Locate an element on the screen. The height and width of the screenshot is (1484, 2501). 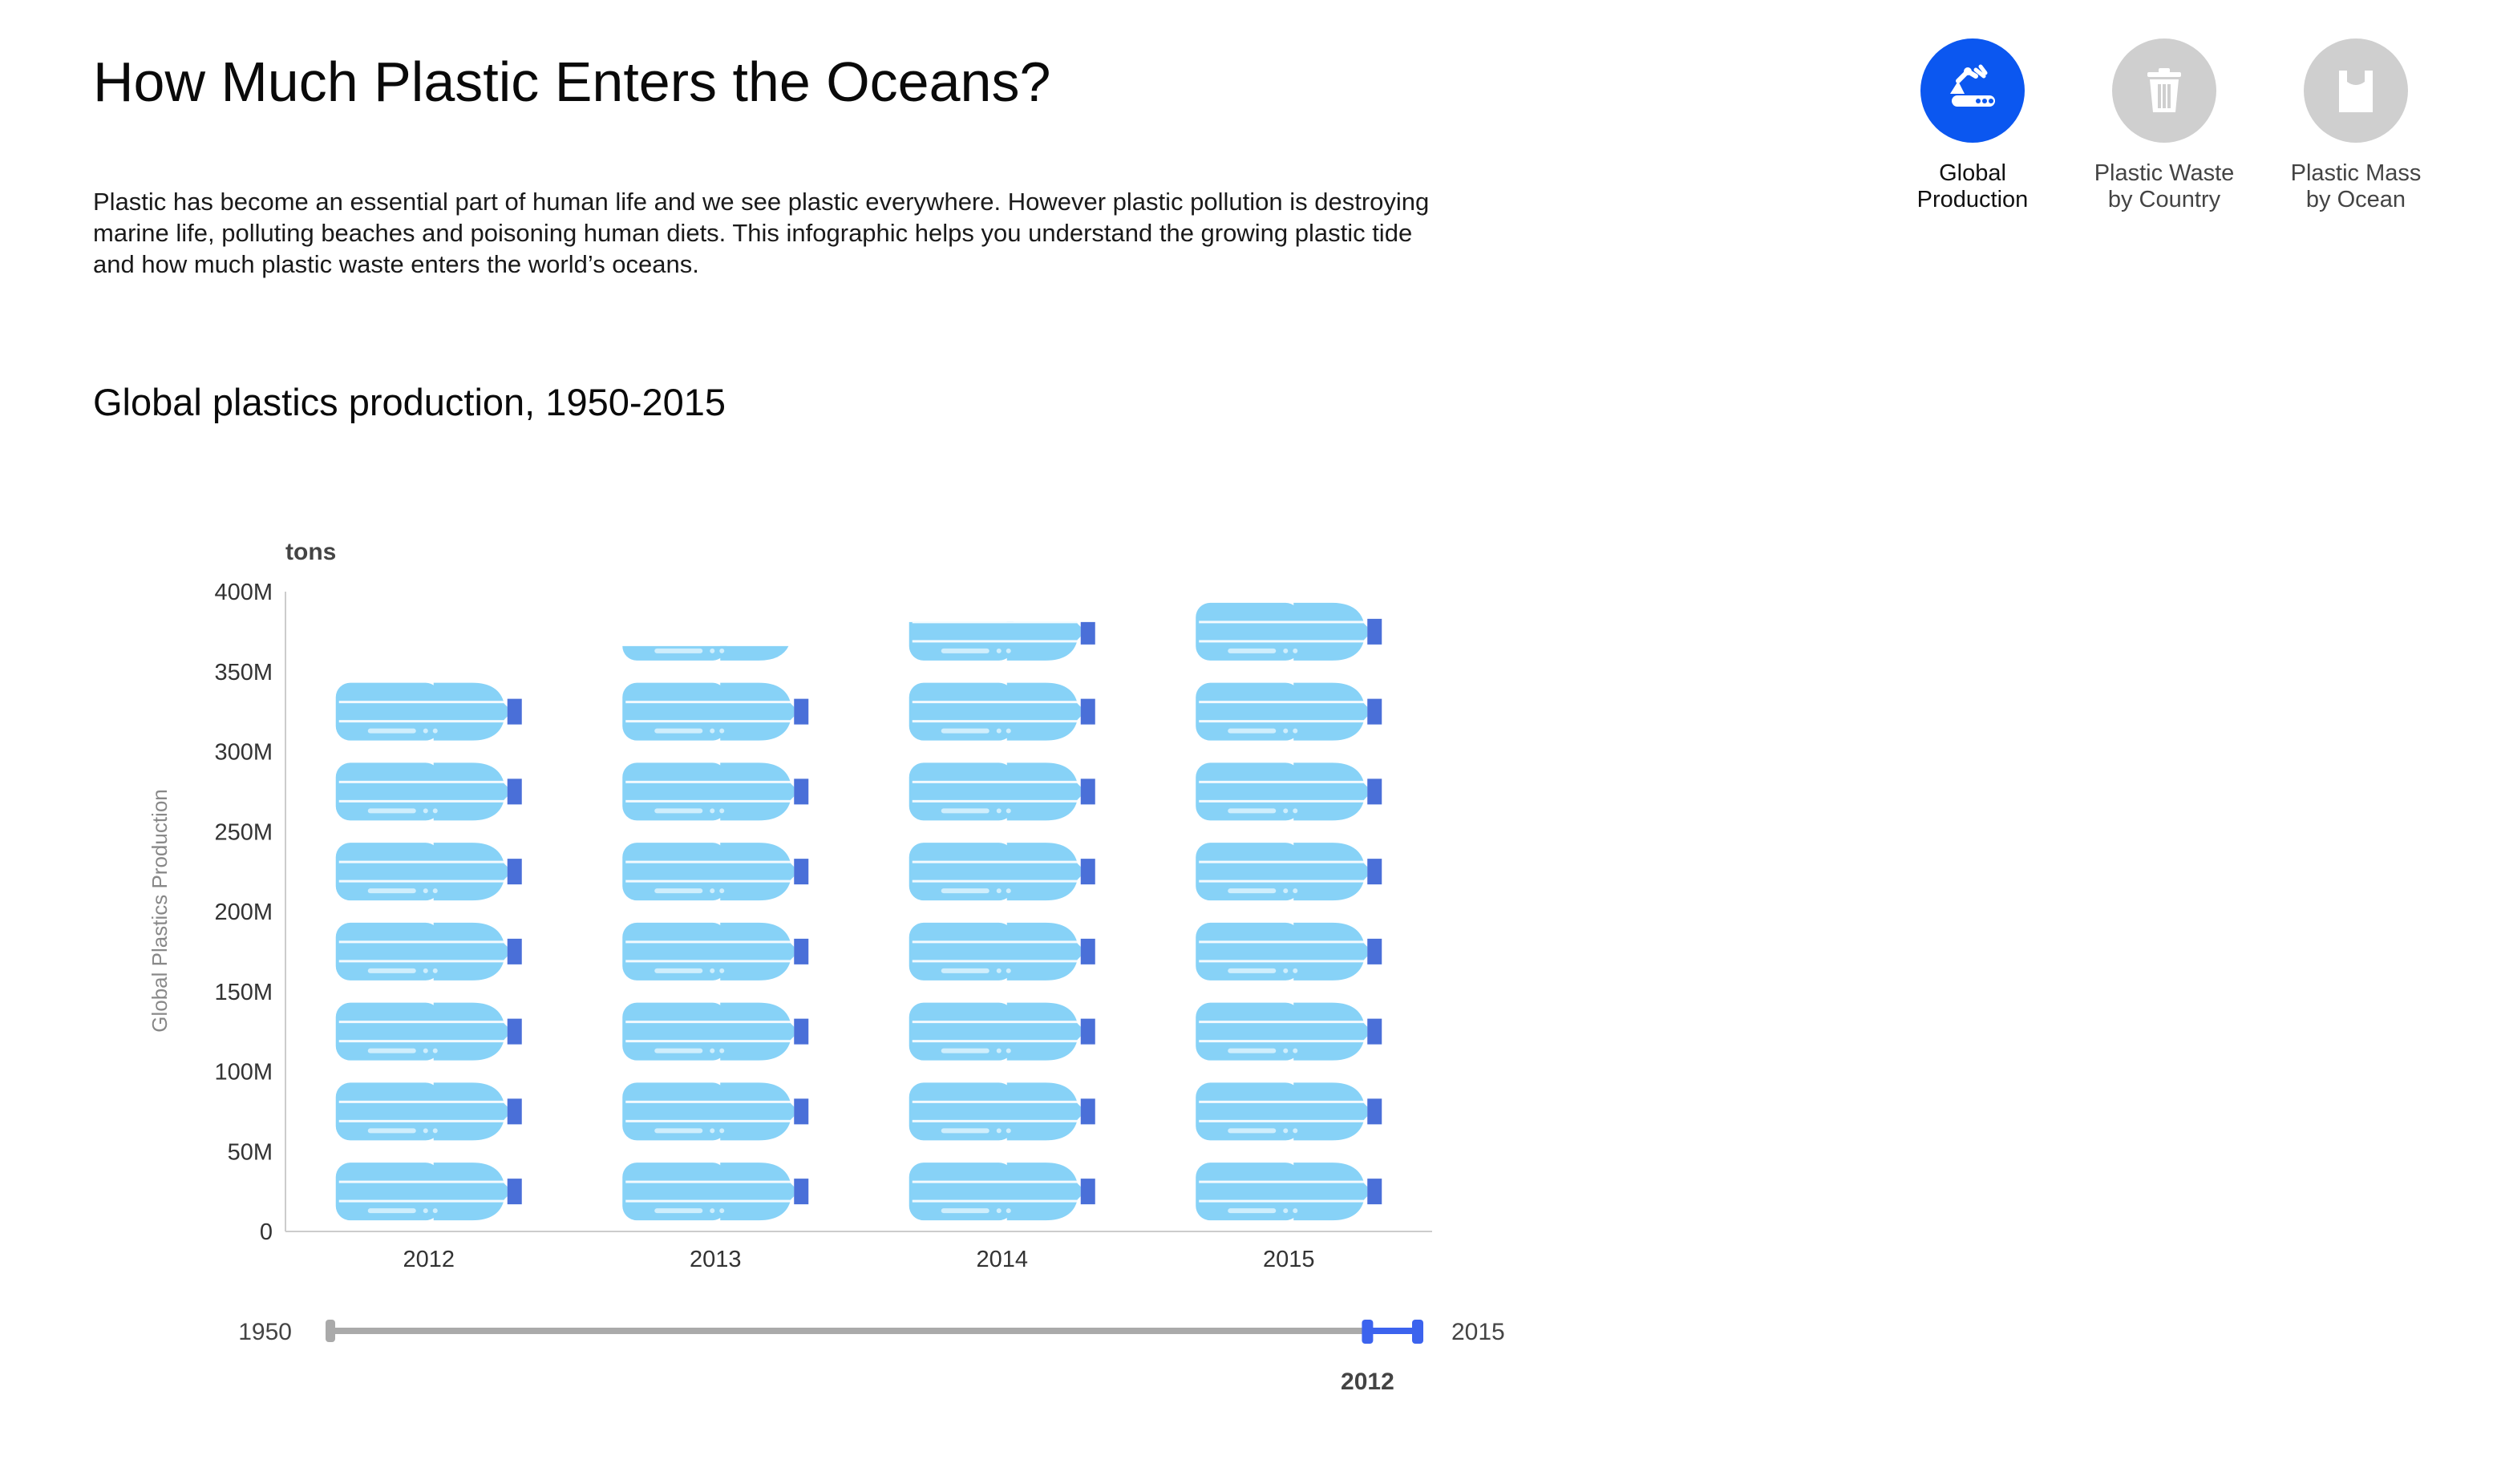
x-tick-label: 2015 is located at coordinates (1289, 1260).